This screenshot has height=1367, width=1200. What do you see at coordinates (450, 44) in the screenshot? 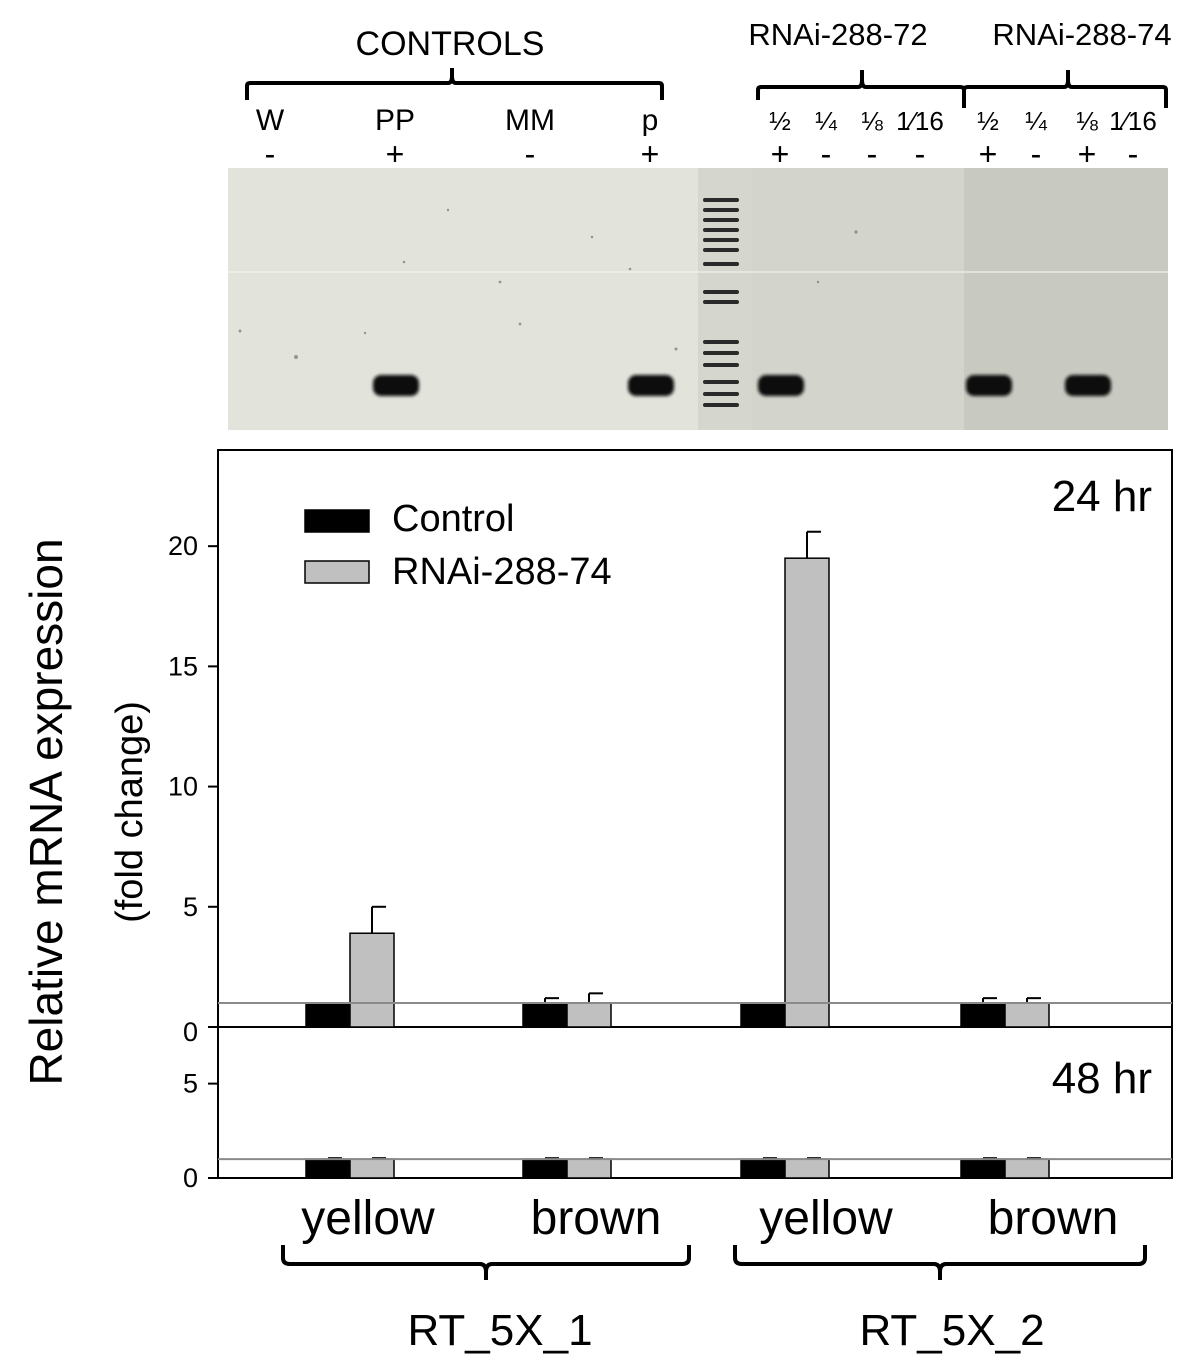
I see `controls-label: CONTROLS` at bounding box center [450, 44].